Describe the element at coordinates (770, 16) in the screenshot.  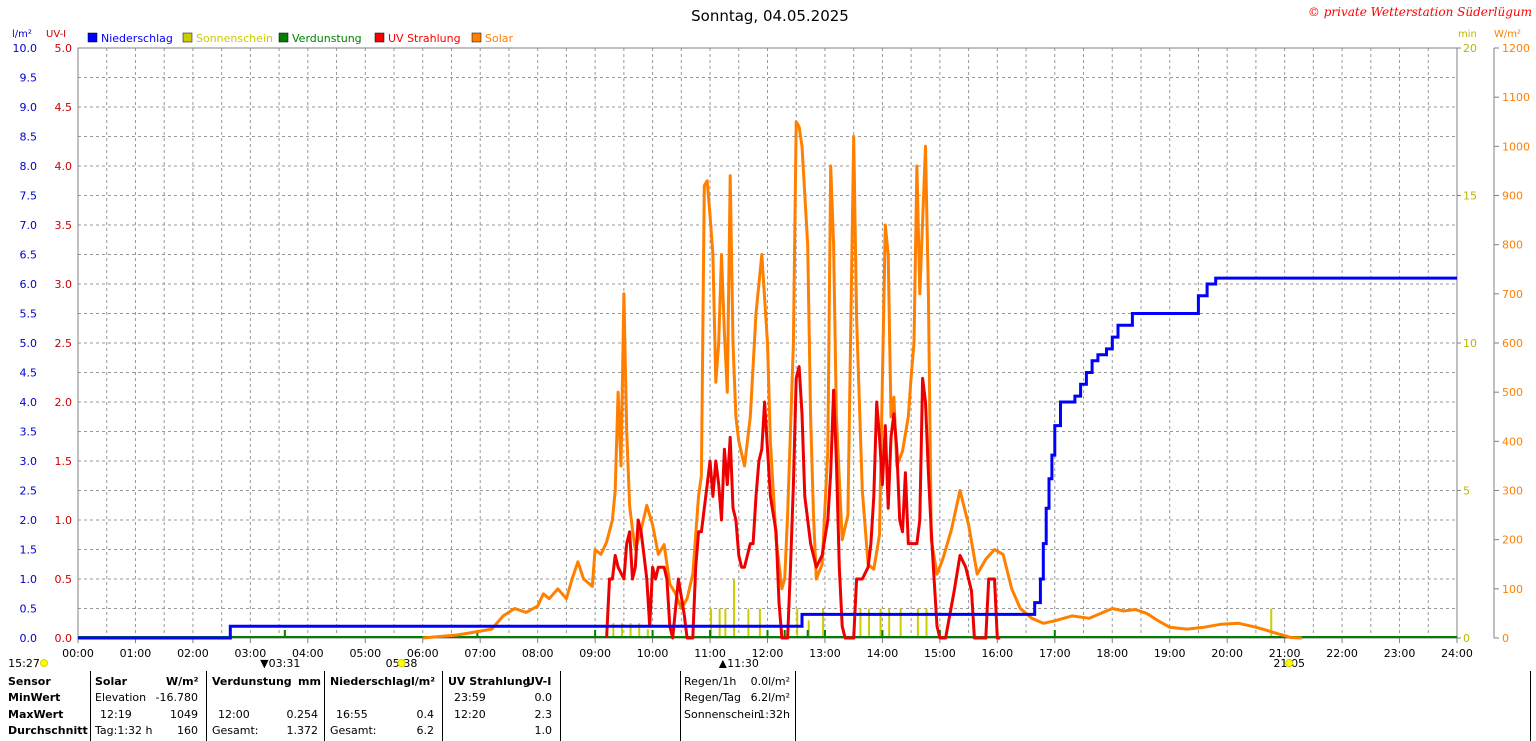
I see `chart-title: Sonntag, 04.05.2025` at that location.